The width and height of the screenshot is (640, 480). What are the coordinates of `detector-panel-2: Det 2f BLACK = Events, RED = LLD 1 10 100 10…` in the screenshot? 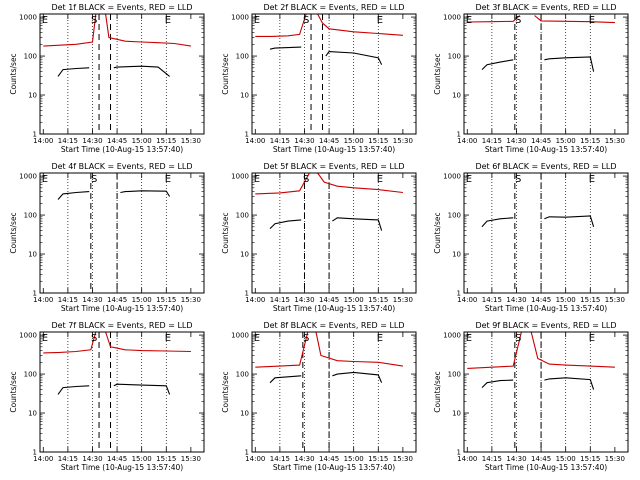 It's located at (319, 78).